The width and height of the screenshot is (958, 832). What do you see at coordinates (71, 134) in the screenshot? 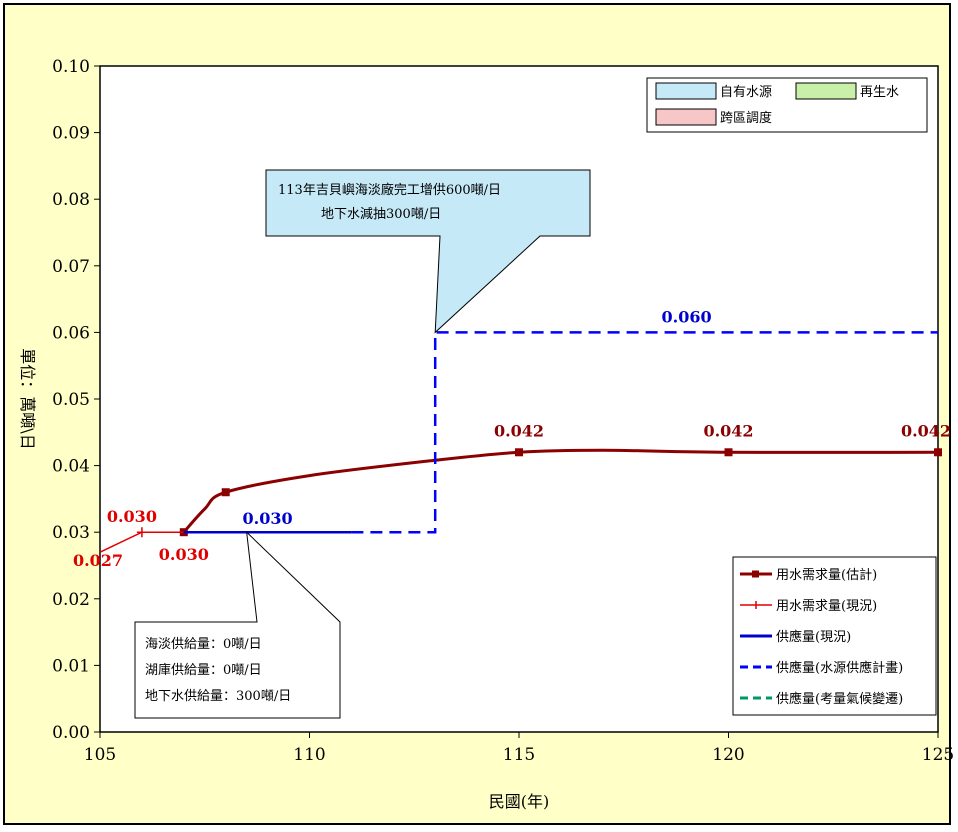
I see `y-tick-label: 0.09` at bounding box center [71, 134].